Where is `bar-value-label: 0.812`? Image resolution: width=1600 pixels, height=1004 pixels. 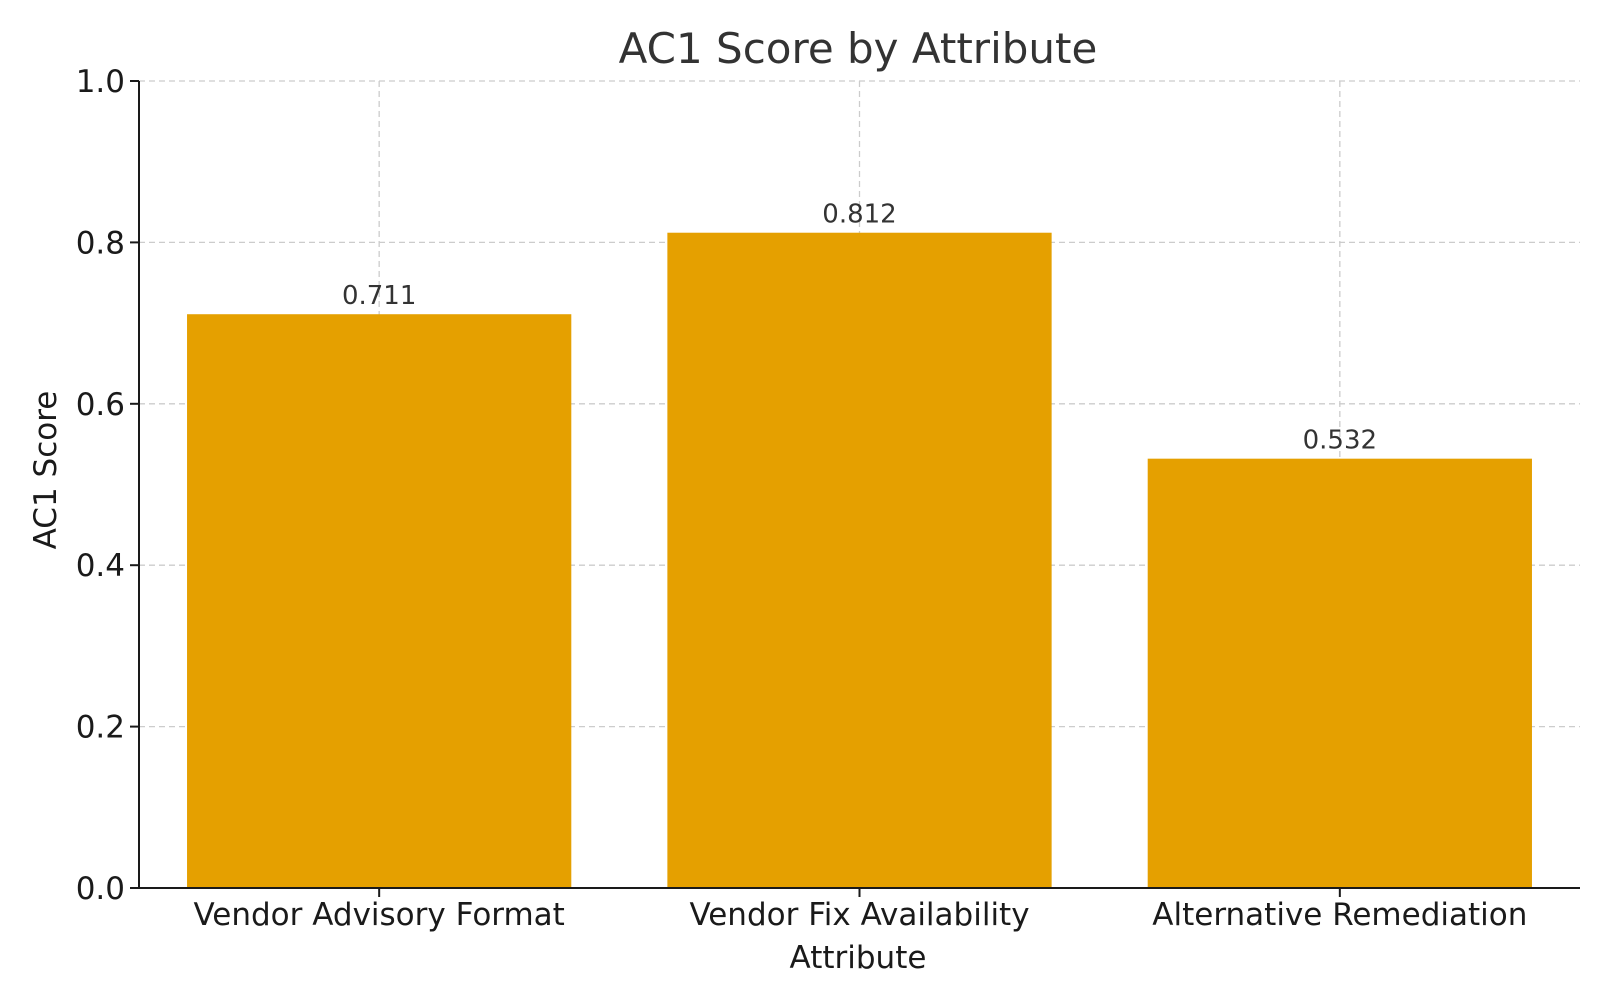
bar-value-label: 0.812 is located at coordinates (859, 215).